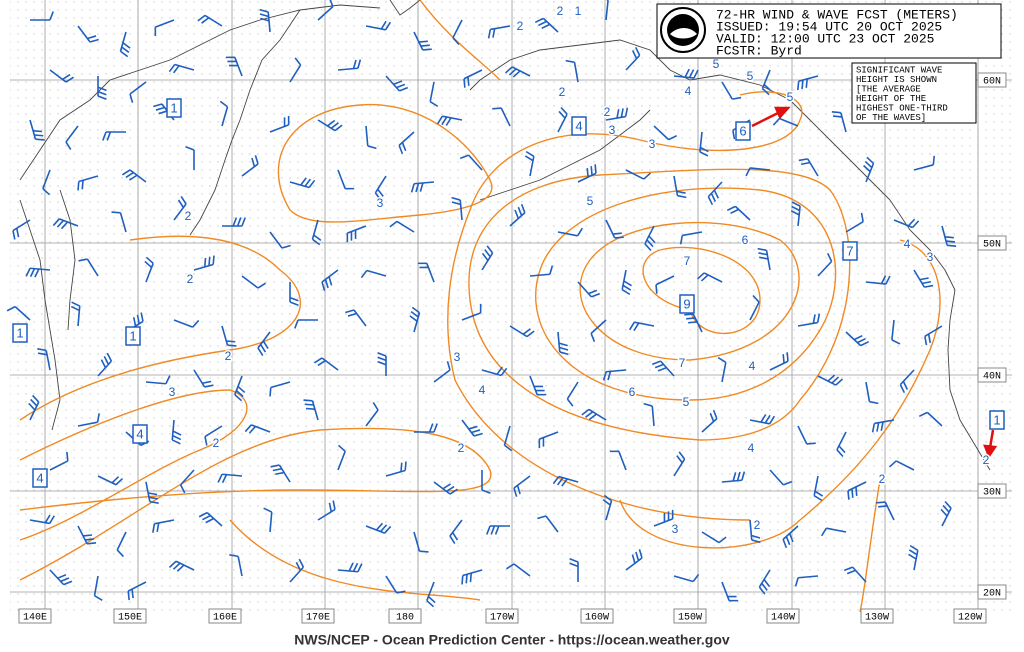 The image size is (1024, 652). What do you see at coordinates (652, 144) in the screenshot?
I see `contour-label: 3` at bounding box center [652, 144].